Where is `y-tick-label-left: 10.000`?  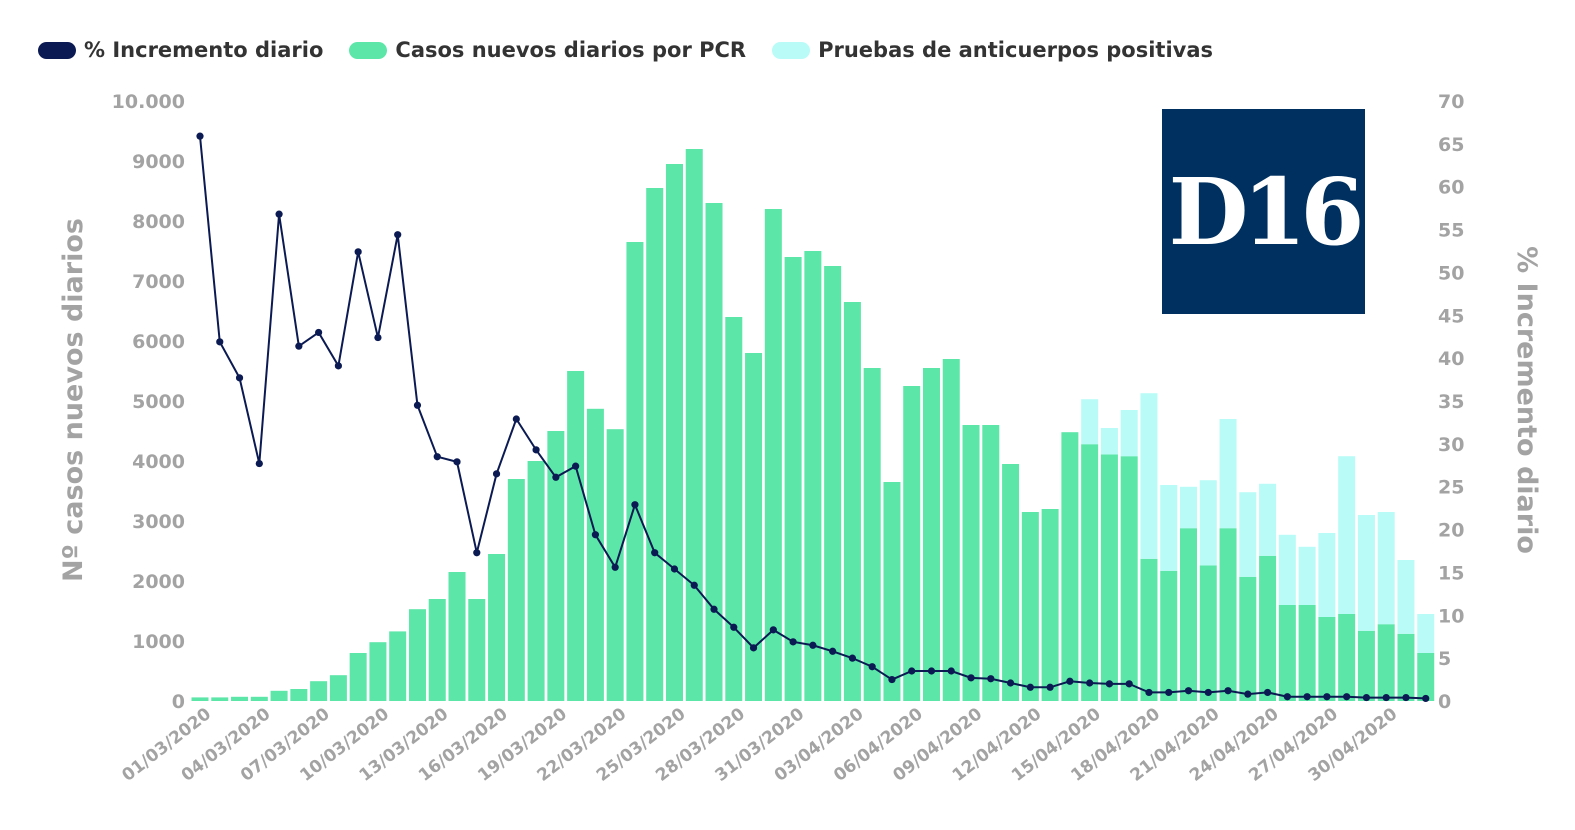
y-tick-label-left: 10.000 is located at coordinates (148, 102).